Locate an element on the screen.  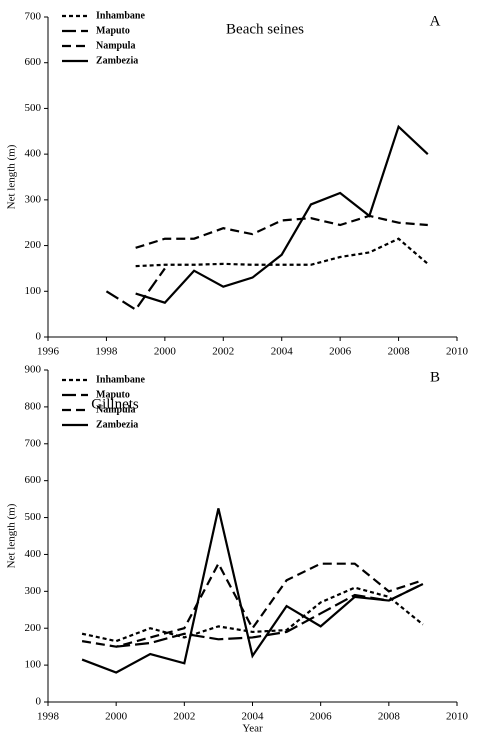
y-tick-label: 800 is located at coordinates (33, 406).